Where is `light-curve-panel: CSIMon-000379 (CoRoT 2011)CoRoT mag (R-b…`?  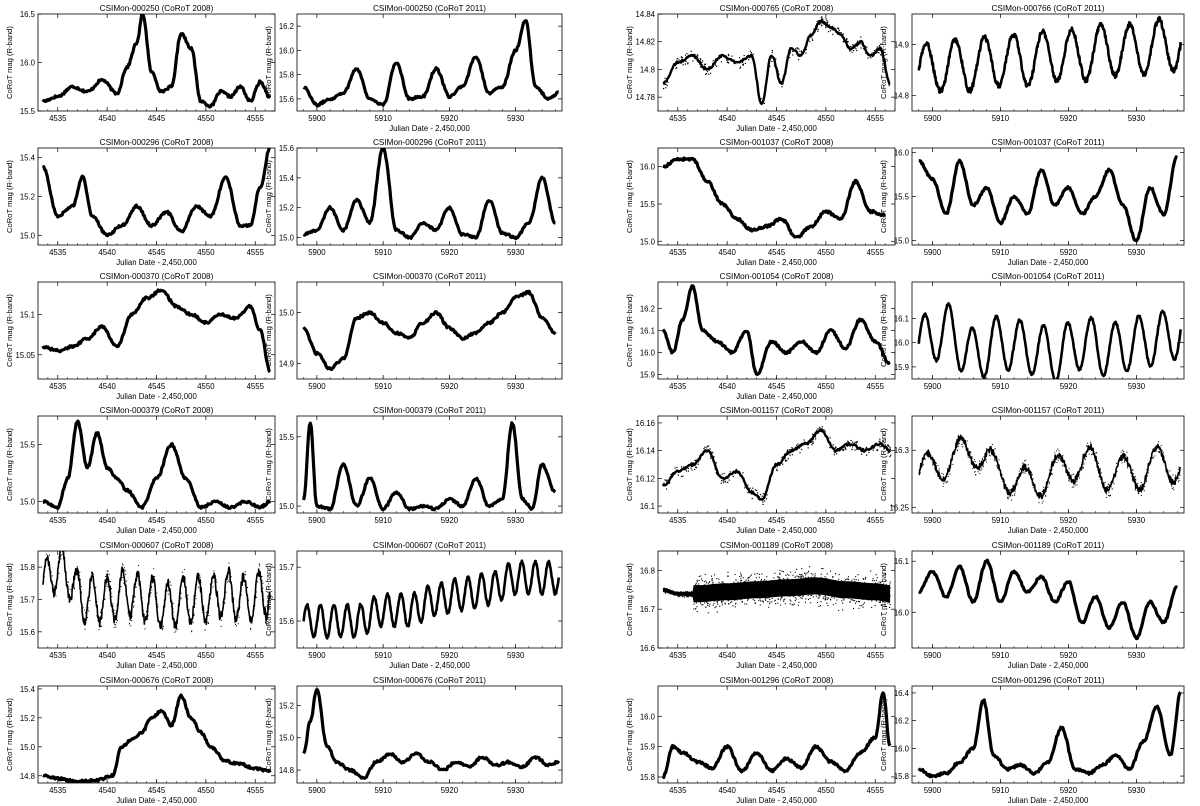
light-curve-panel: CSIMon-000379 (CoRoT 2011)CoRoT mag (R-b… is located at coordinates (413, 465).